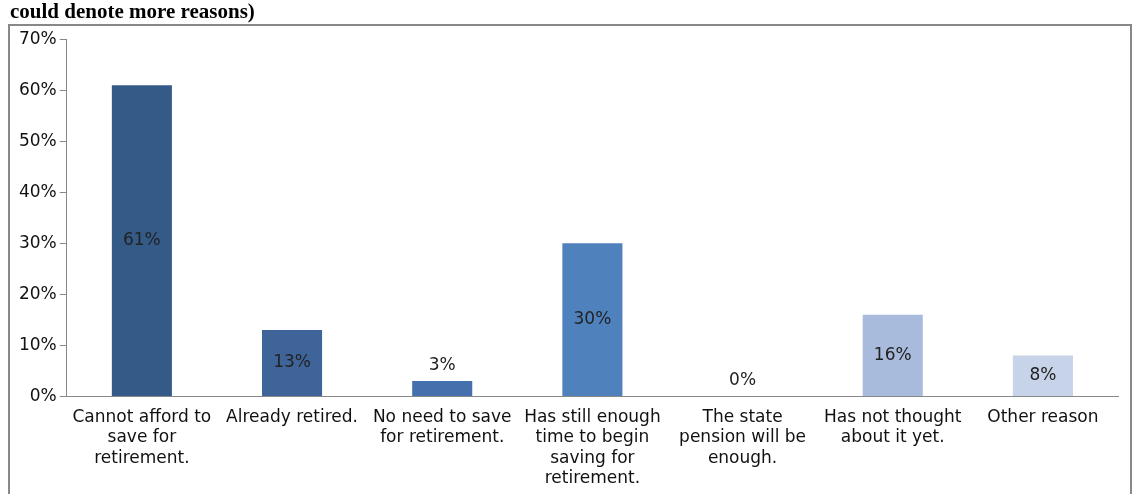  Describe the element at coordinates (743, 378) in the screenshot. I see `data-label: 0%` at that location.